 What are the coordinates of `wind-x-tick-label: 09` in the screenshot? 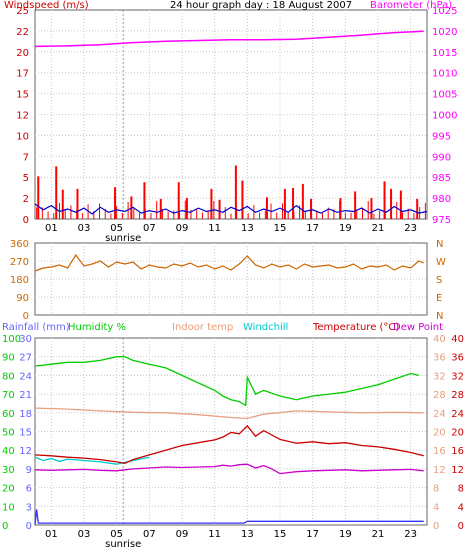 It's located at (182, 228).